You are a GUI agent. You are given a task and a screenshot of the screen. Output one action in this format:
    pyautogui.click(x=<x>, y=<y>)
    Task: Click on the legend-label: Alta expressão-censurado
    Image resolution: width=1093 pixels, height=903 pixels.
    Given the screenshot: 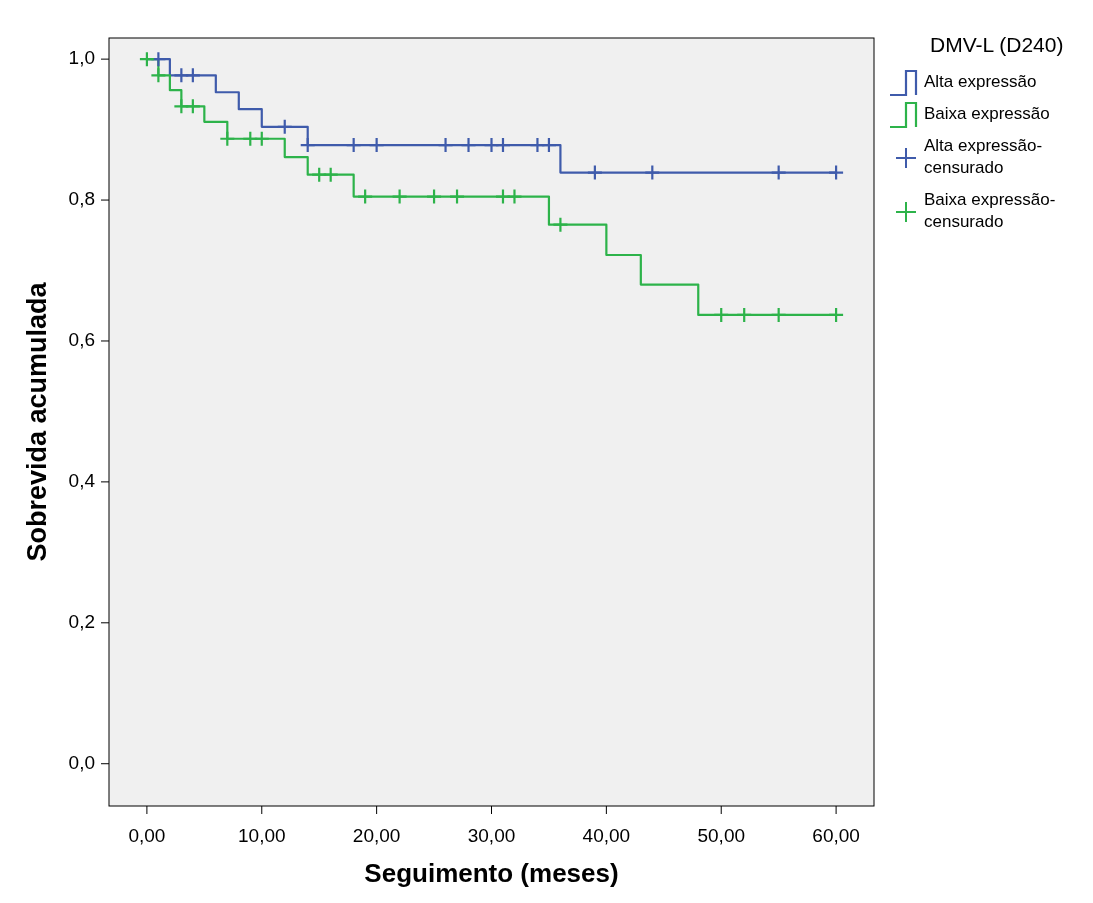 What is the action you would take?
    pyautogui.click(x=983, y=157)
    